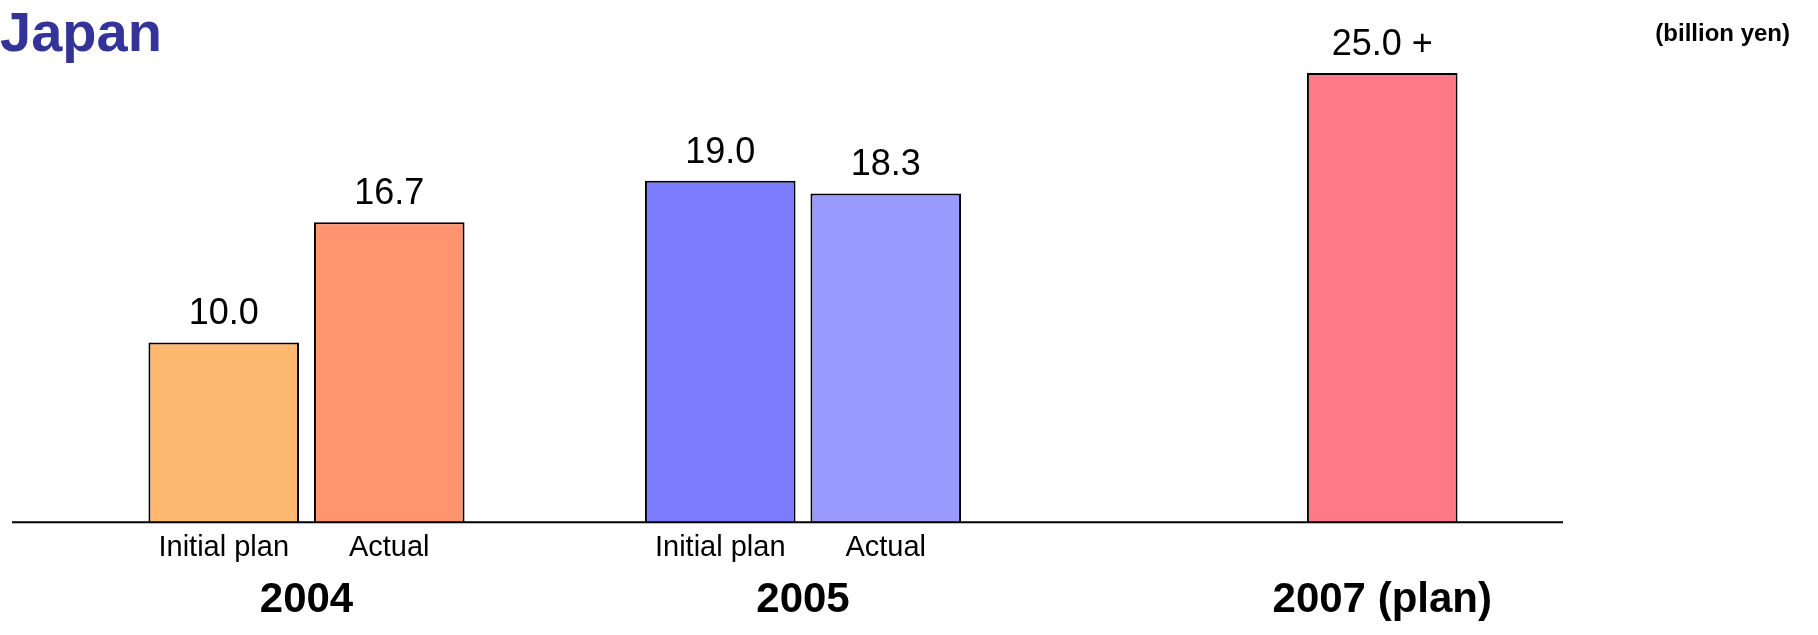 This screenshot has height=635, width=1818. Describe the element at coordinates (803, 597) in the screenshot. I see `text: 2005` at that location.